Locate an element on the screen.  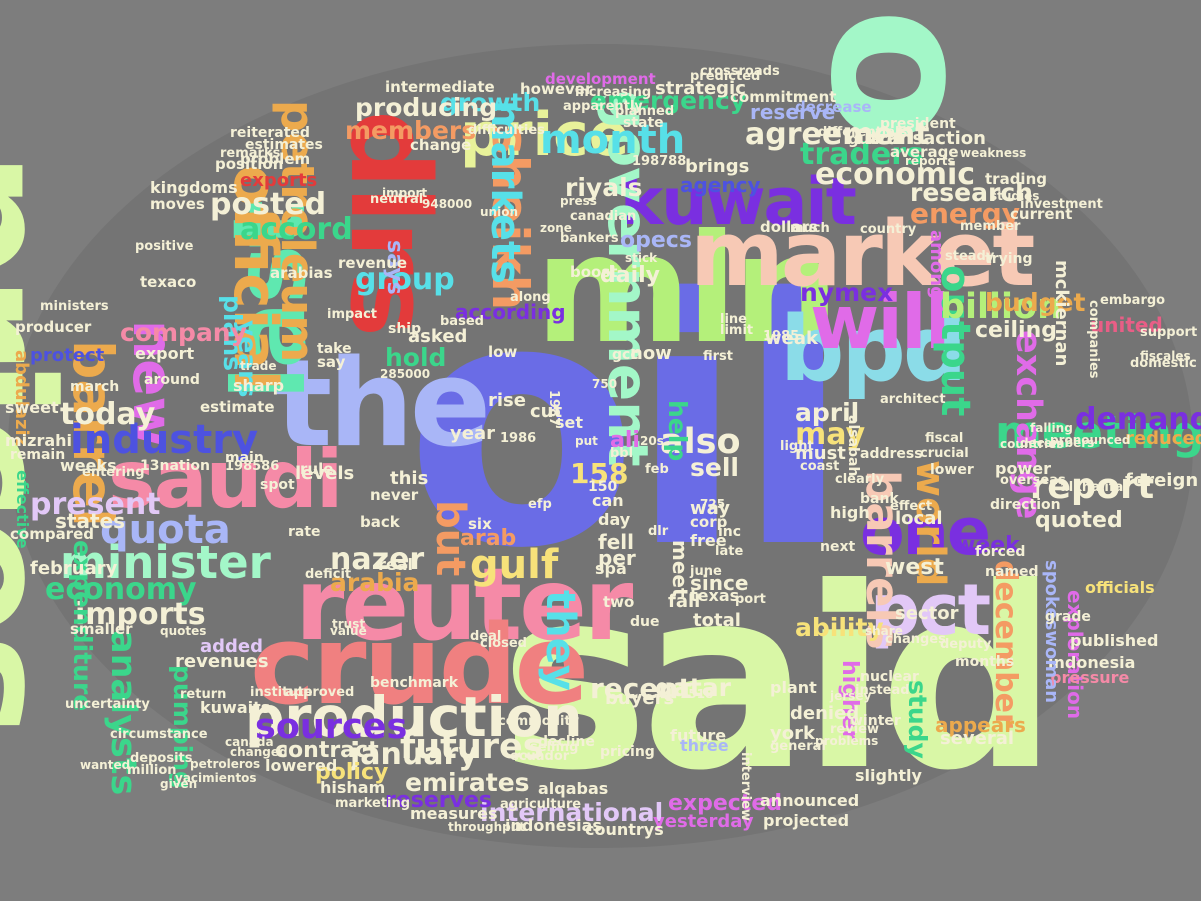
word-benchmark: benchmark is located at coordinates (414, 683).